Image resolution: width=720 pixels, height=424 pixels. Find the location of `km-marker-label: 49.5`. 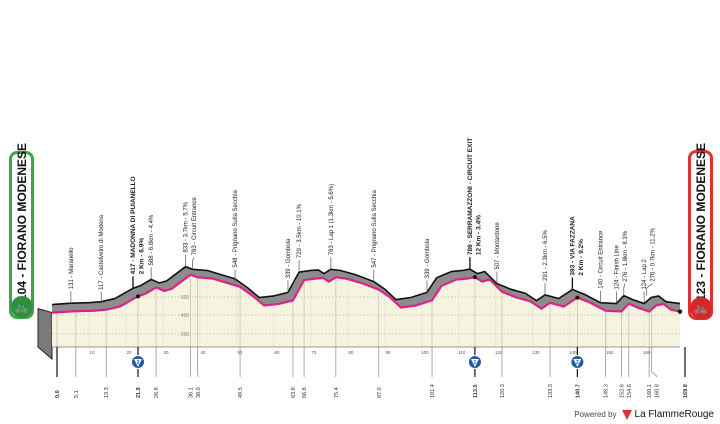

km-marker-label: 49.5 is located at coordinates (241, 392).